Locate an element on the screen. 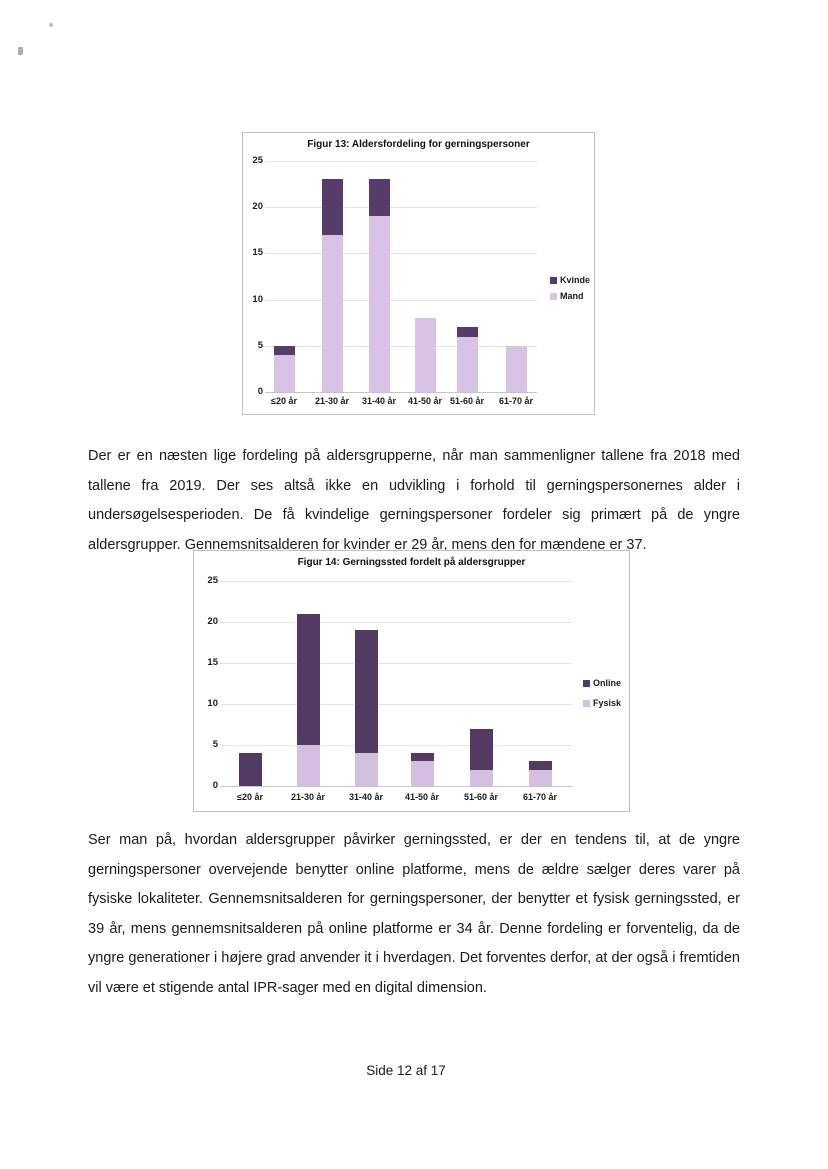 This screenshot has width=828, height=1169. legend-label: Kvinde is located at coordinates (575, 280).